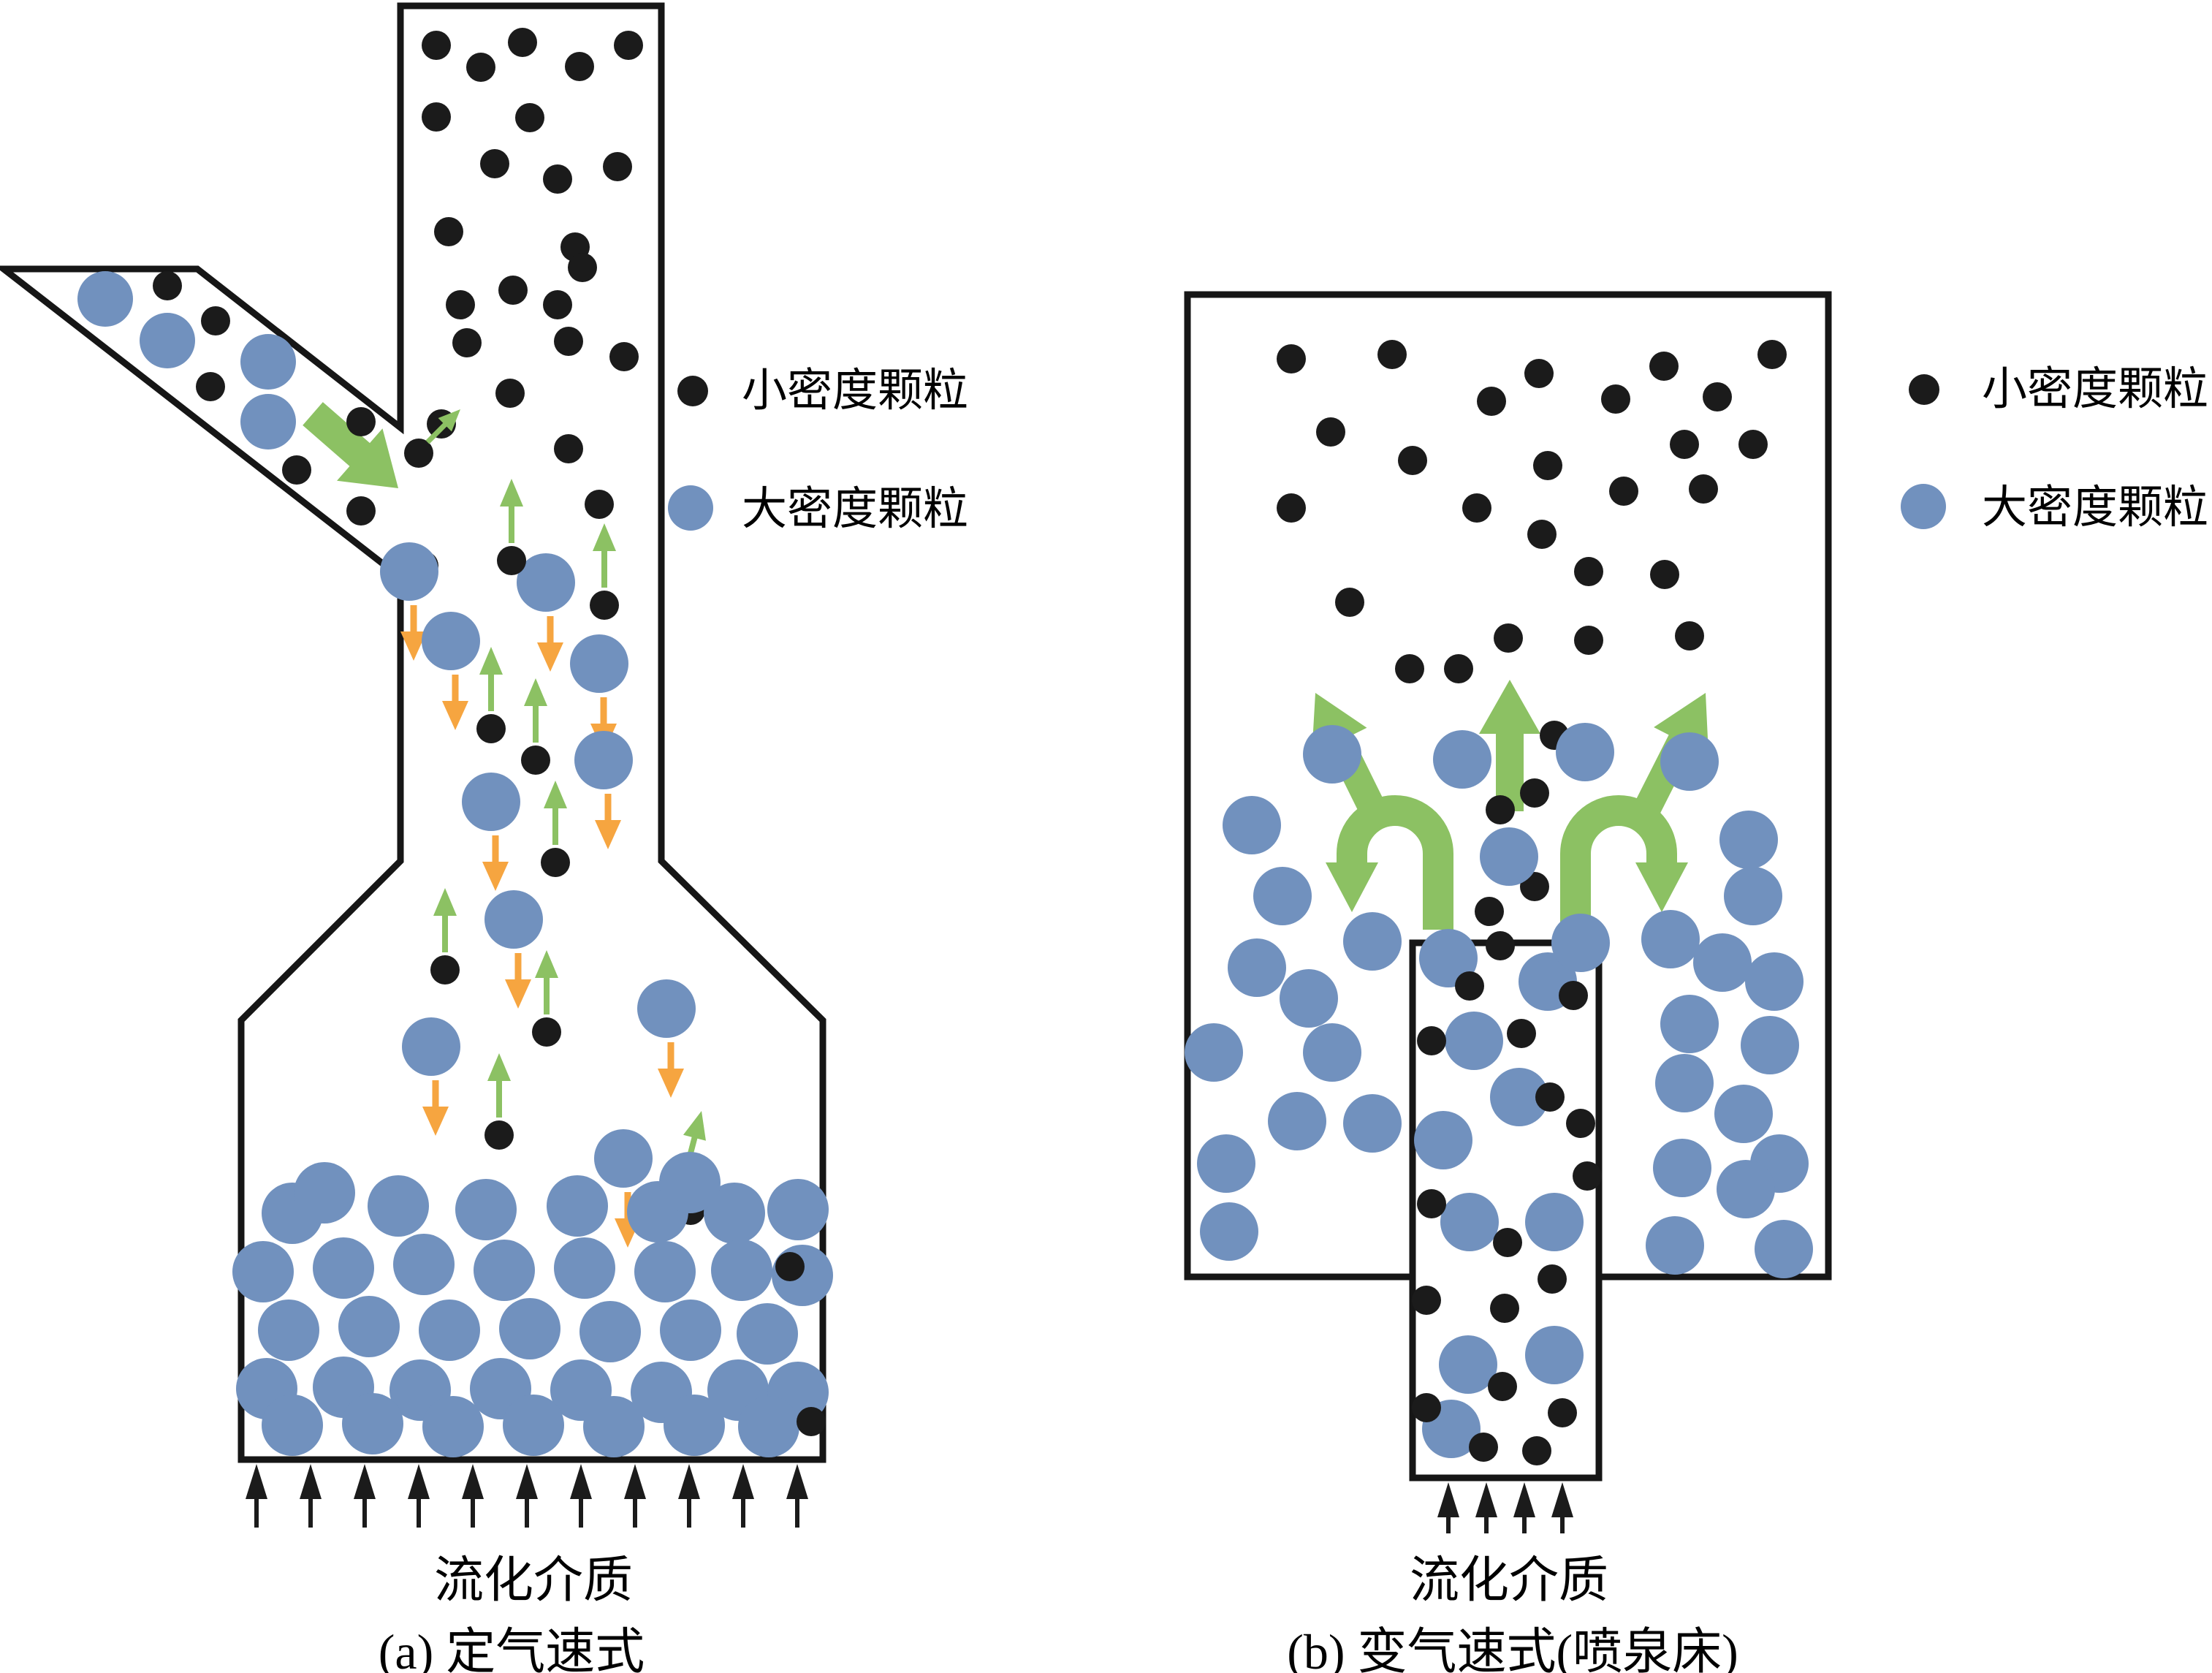  What do you see at coordinates (1509, 746) in the screenshot?
I see `spout-jet-arrow` at bounding box center [1509, 746].